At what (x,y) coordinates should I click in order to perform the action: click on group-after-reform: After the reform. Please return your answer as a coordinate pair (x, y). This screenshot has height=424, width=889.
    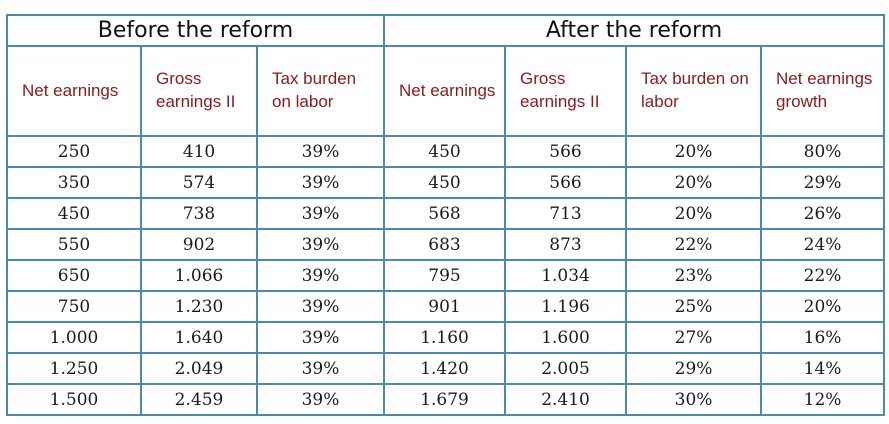
    Looking at the image, I should click on (634, 30).